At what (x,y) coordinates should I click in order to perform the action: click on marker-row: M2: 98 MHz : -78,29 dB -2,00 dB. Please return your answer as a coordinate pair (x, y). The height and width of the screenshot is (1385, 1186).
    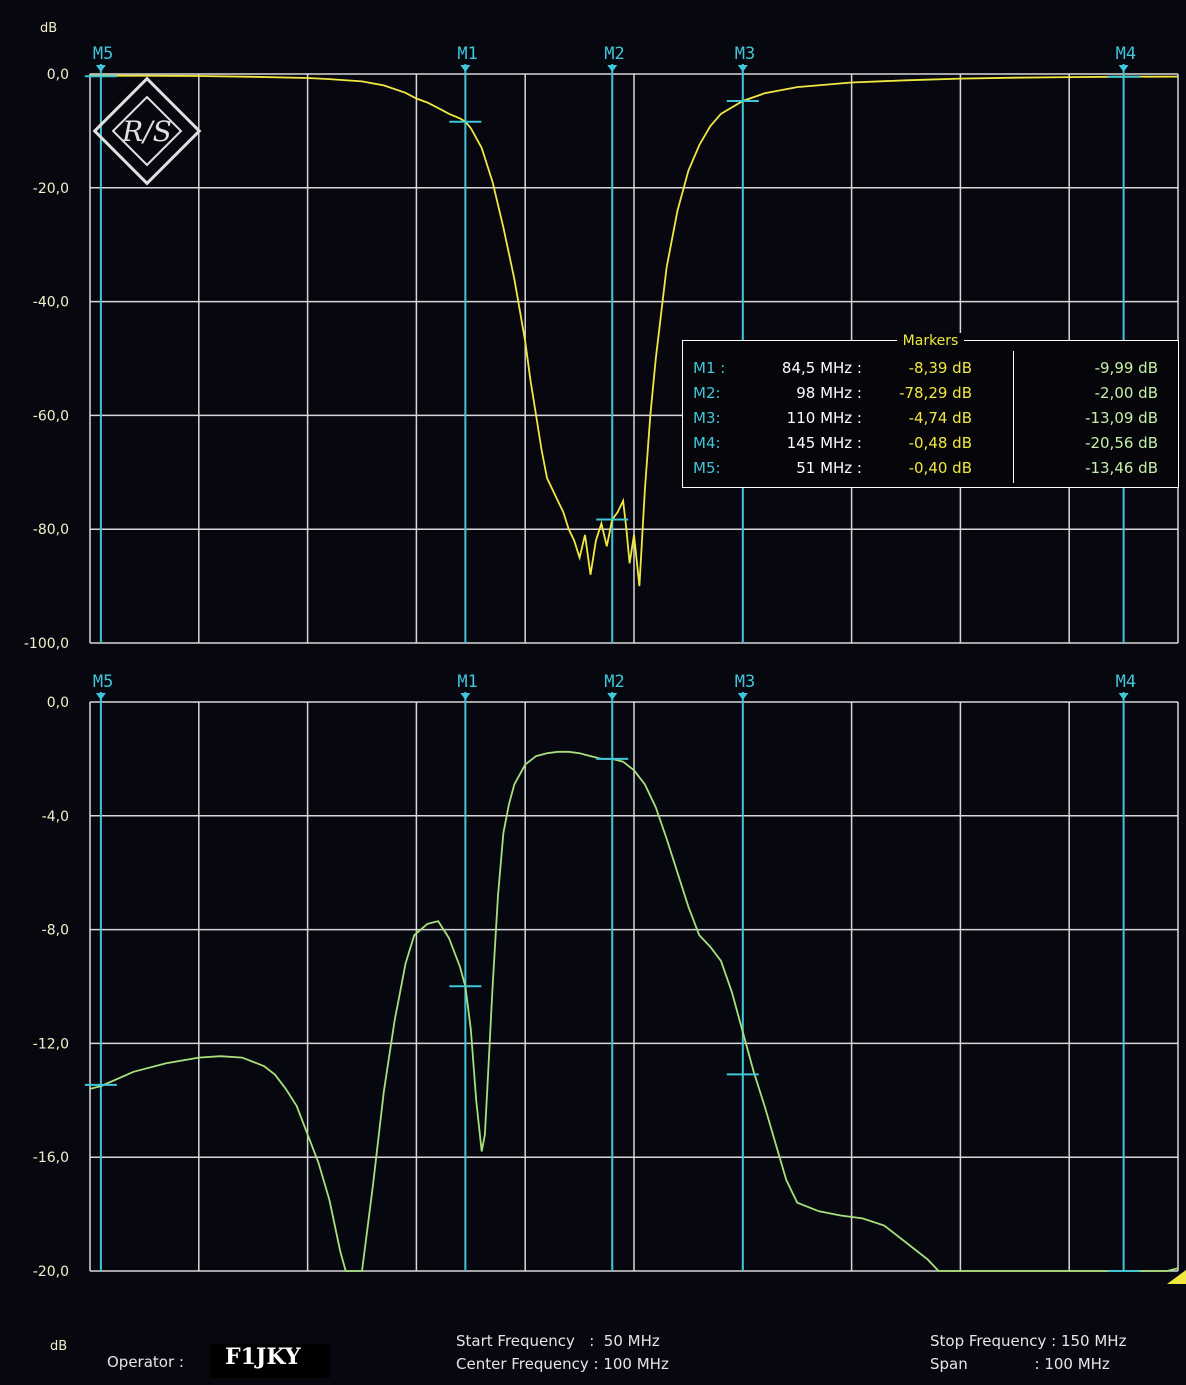
    Looking at the image, I should click on (931, 393).